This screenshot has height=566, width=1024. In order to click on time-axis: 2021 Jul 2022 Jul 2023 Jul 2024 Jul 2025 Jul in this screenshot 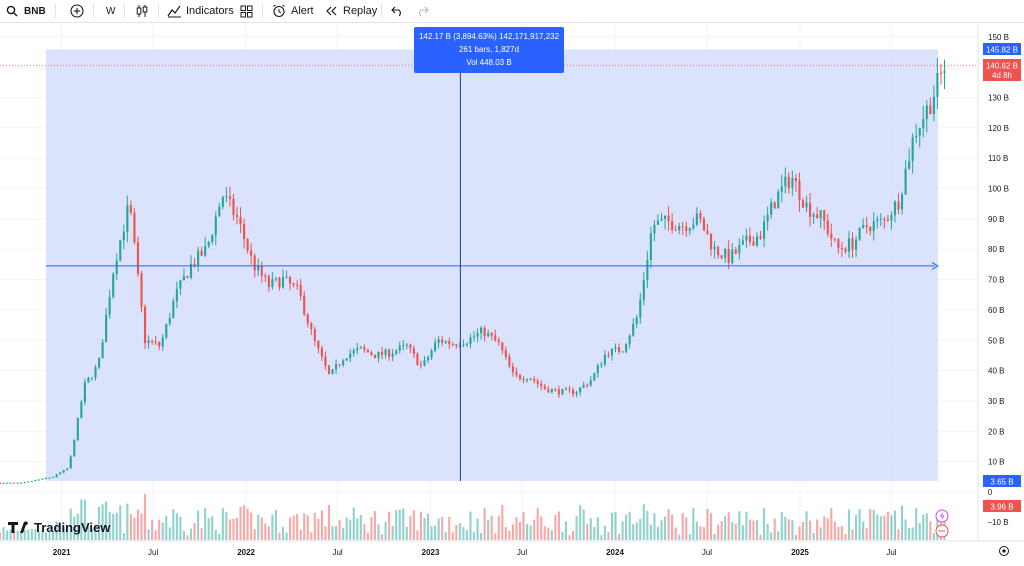, I will do `click(512, 548)`.